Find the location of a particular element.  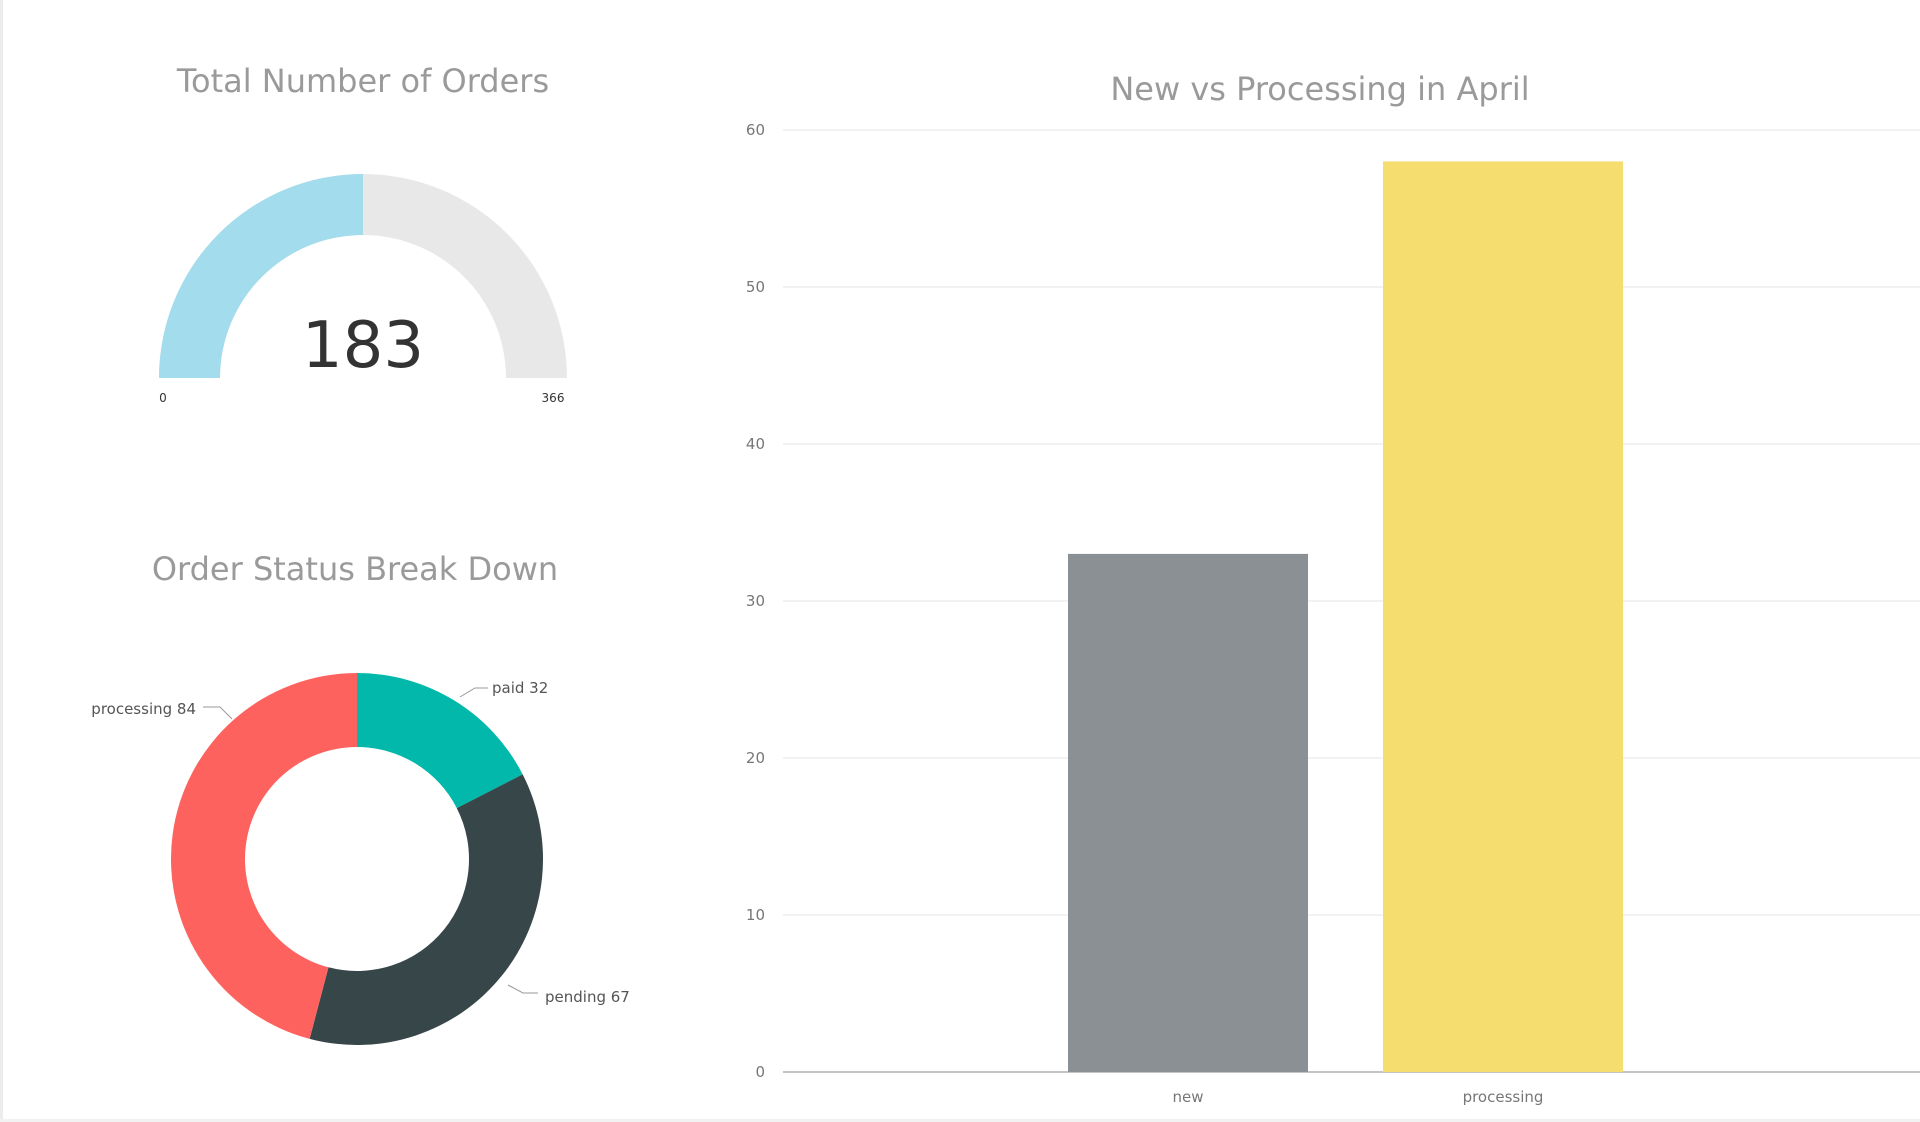

gauge-value: 183 is located at coordinates (363, 346).